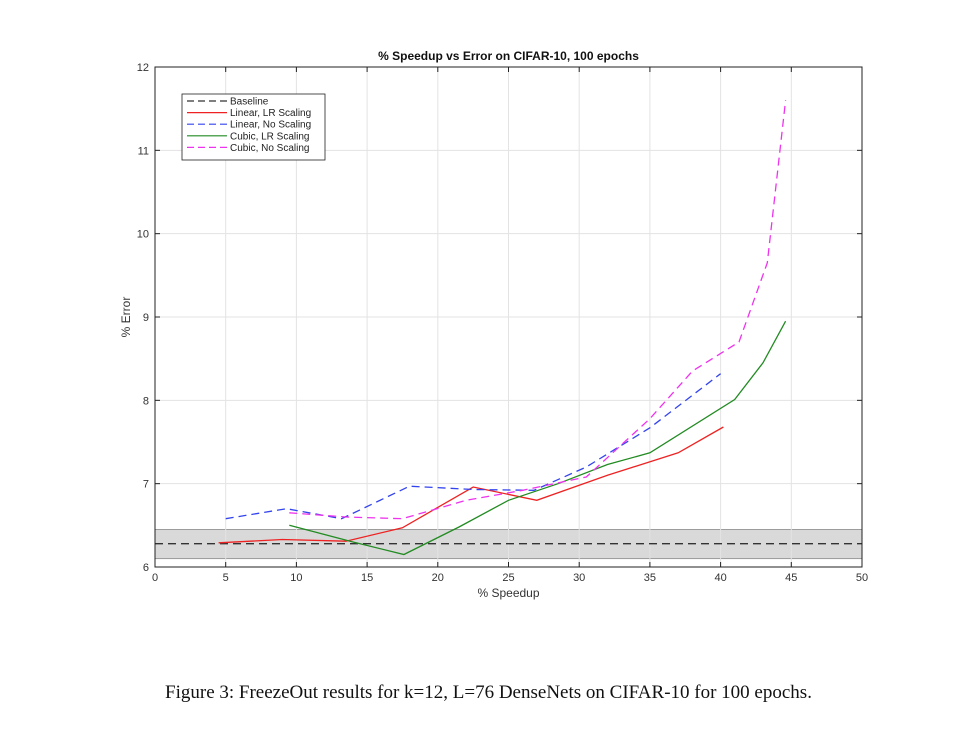  I want to click on y-axis-label: % Error, so click(126, 317).